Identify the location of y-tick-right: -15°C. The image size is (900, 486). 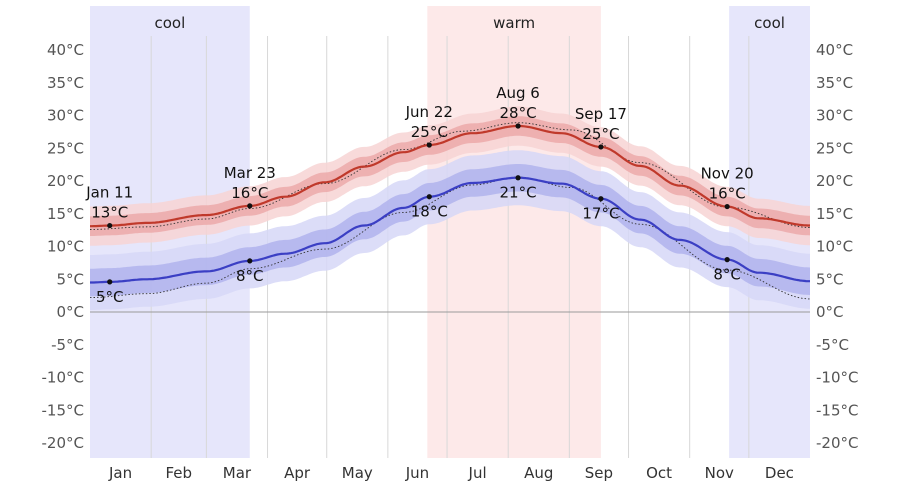
(837, 410).